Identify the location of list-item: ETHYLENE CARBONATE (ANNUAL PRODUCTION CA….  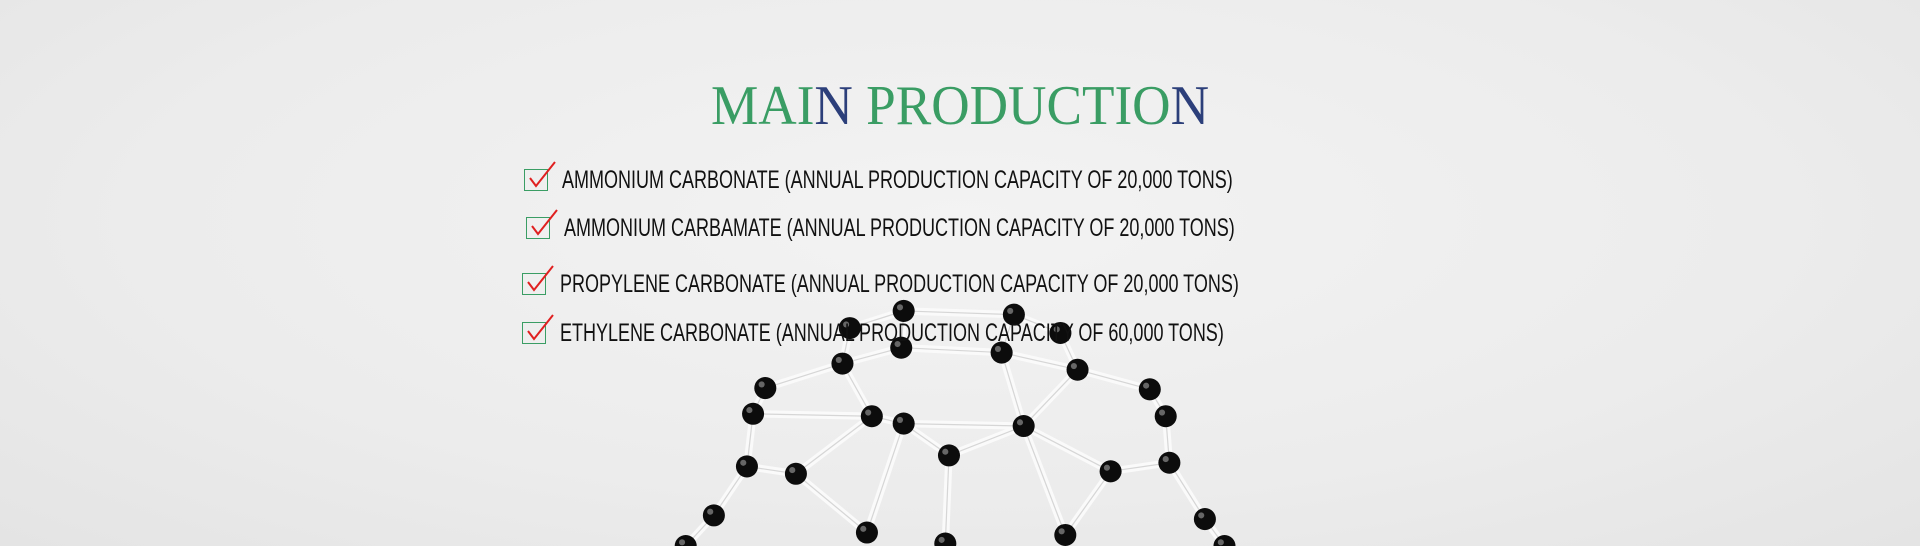
(1002, 331).